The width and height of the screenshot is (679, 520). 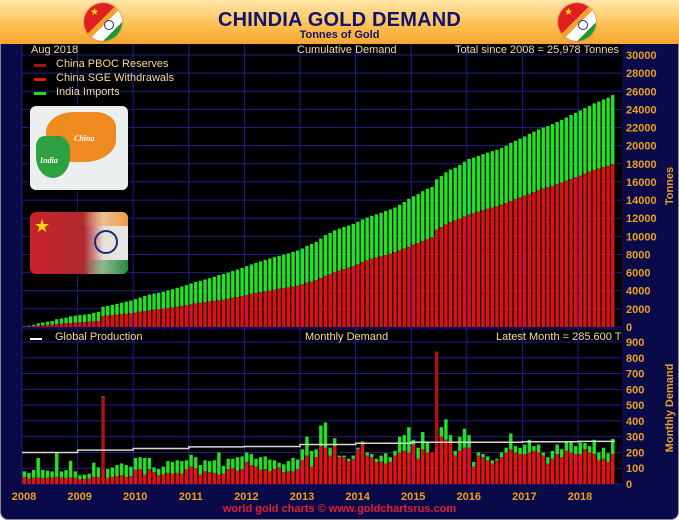 I want to click on y-tick-label-top: 18000, so click(x=641, y=165).